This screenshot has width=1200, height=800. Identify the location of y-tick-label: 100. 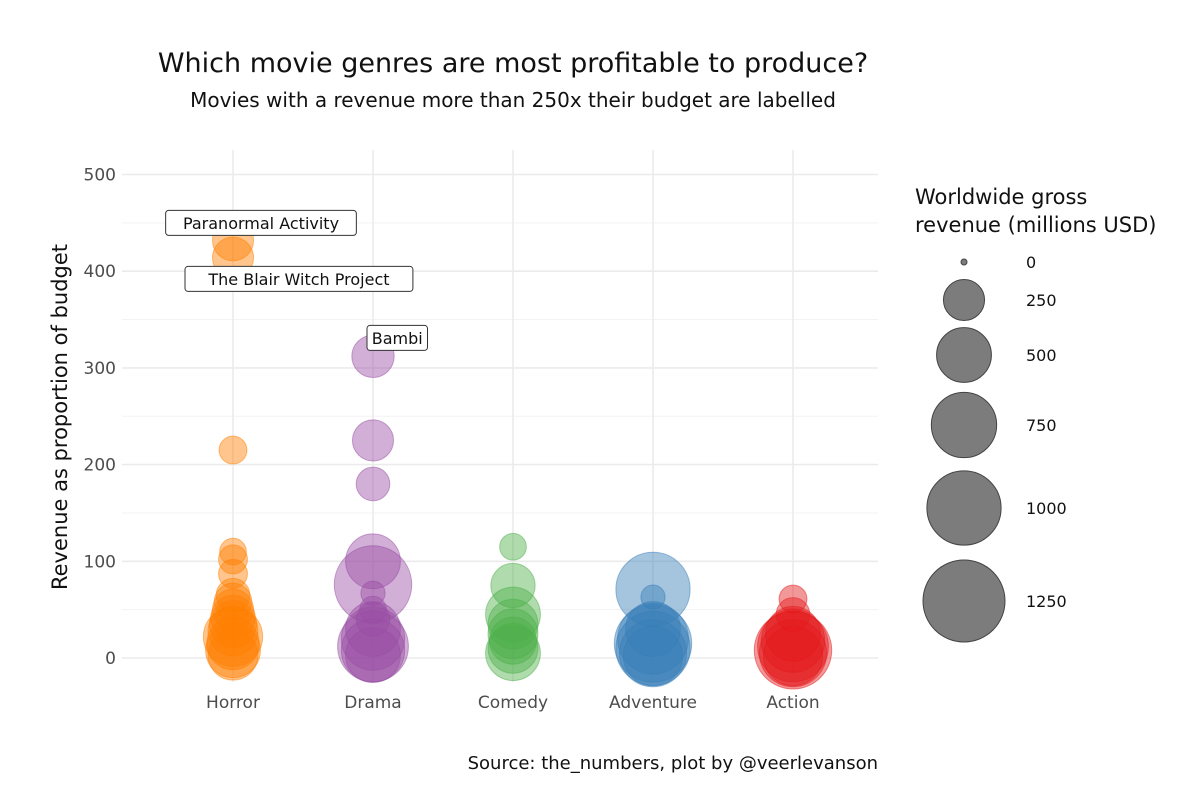
(100, 562).